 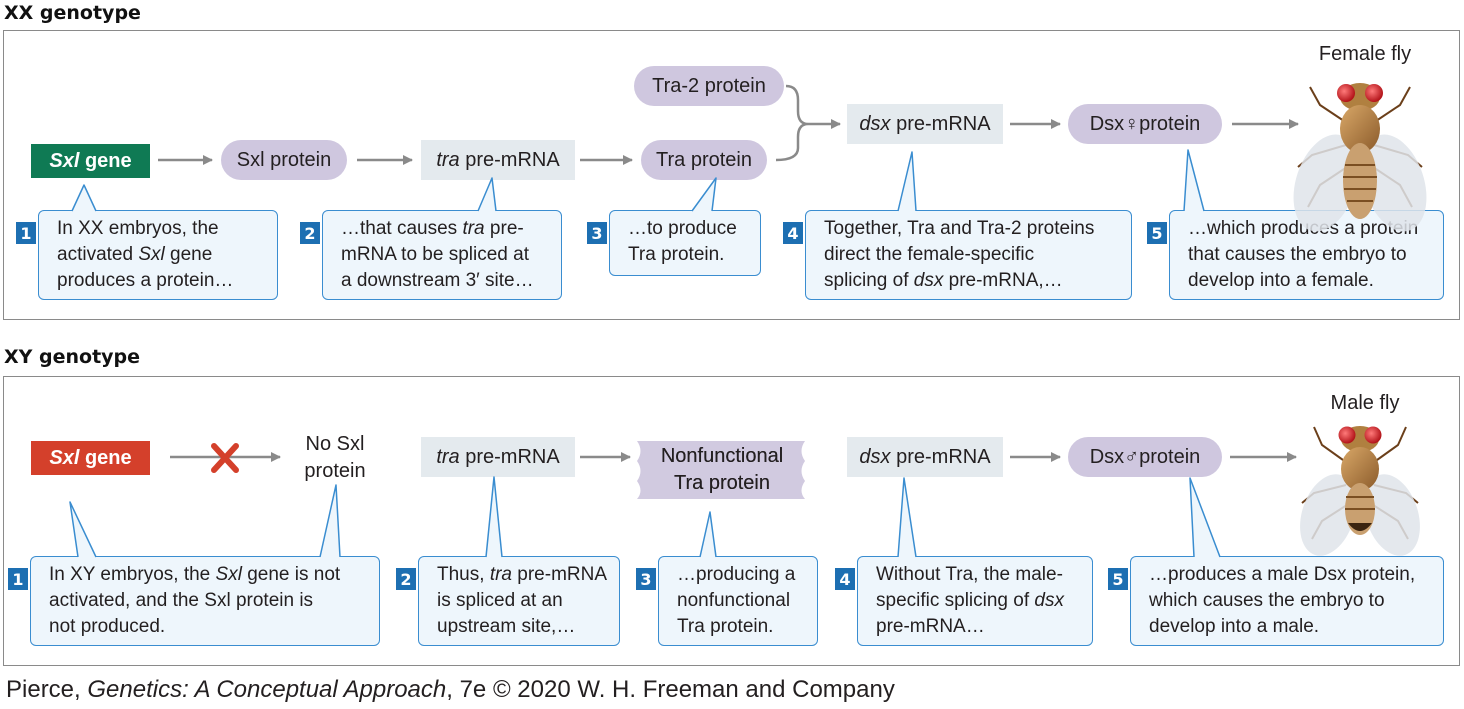 What do you see at coordinates (734, 600) in the screenshot?
I see `xy-c3-line2: nonfunctional` at bounding box center [734, 600].